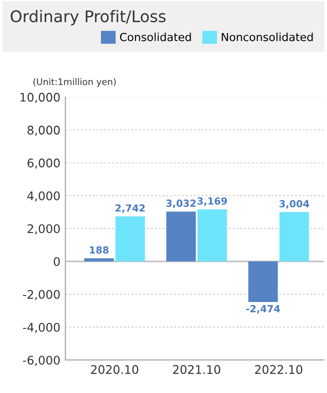 The height and width of the screenshot is (393, 327). I want to click on x-tick-label: 2022.10, so click(278, 369).